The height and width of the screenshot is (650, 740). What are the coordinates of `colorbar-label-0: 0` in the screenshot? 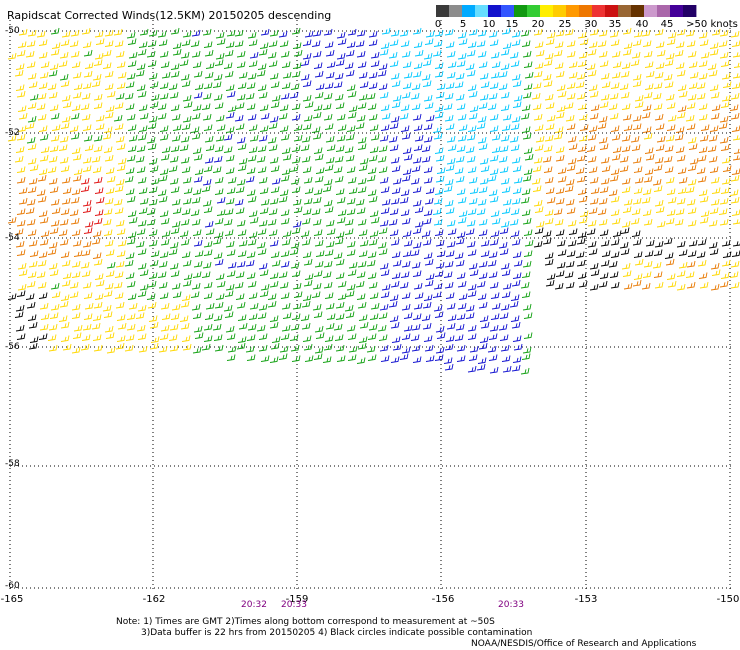 It's located at (438, 24).